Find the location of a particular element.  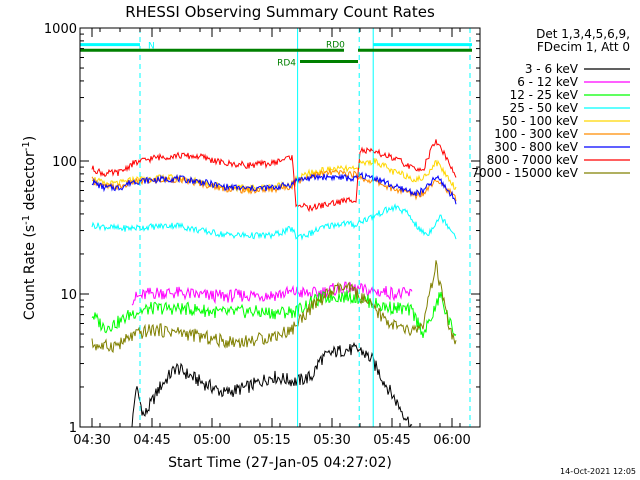

x-tick-label: 05:45 is located at coordinates (391, 440).